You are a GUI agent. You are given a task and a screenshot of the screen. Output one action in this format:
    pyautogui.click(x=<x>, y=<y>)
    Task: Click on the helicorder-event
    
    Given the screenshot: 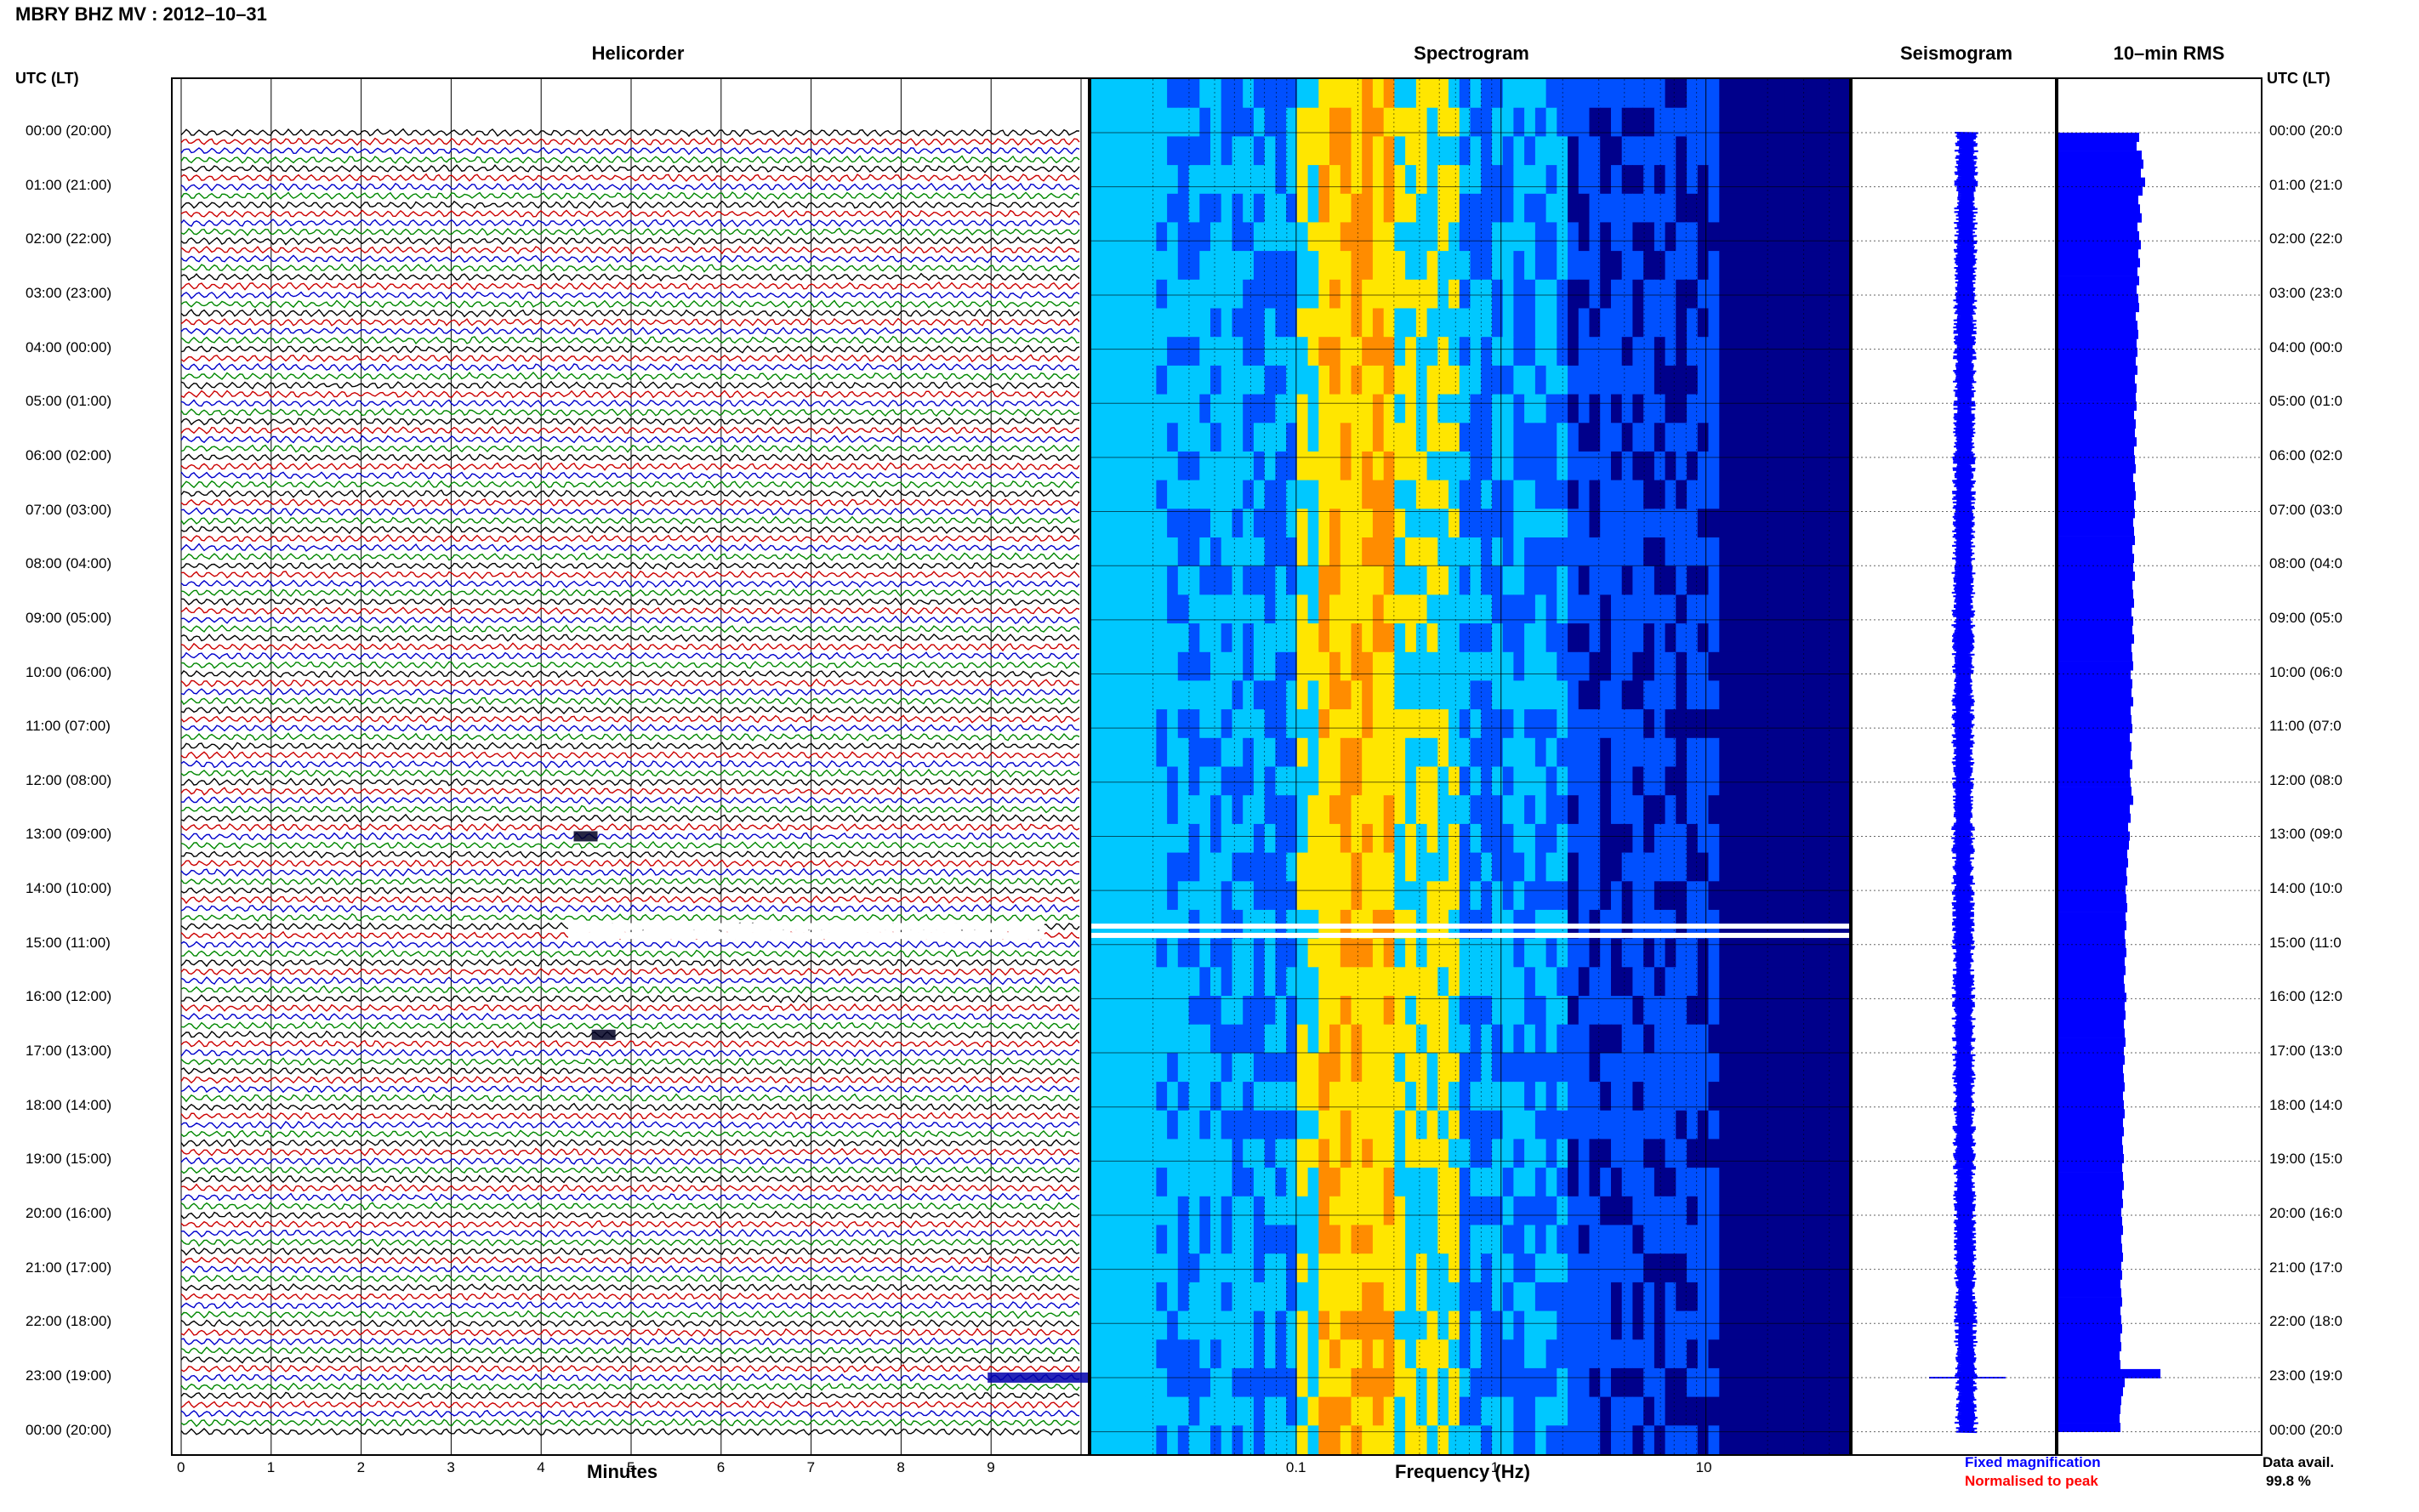 What is the action you would take?
    pyautogui.click(x=585, y=836)
    